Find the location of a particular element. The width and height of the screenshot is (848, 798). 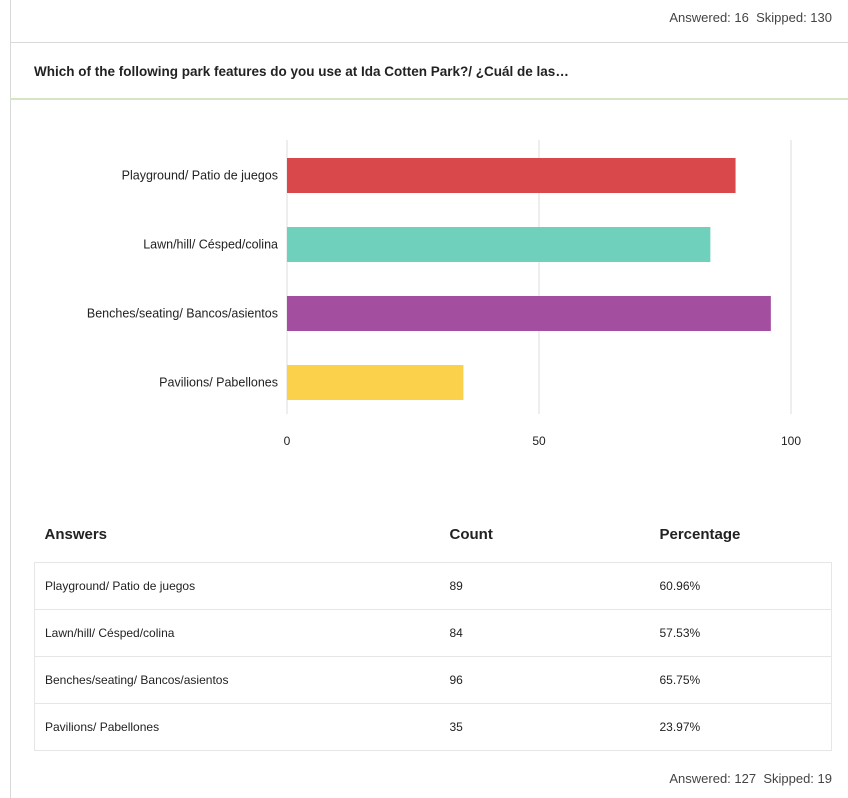

skipped-count: Skipped: 19 is located at coordinates (797, 778).